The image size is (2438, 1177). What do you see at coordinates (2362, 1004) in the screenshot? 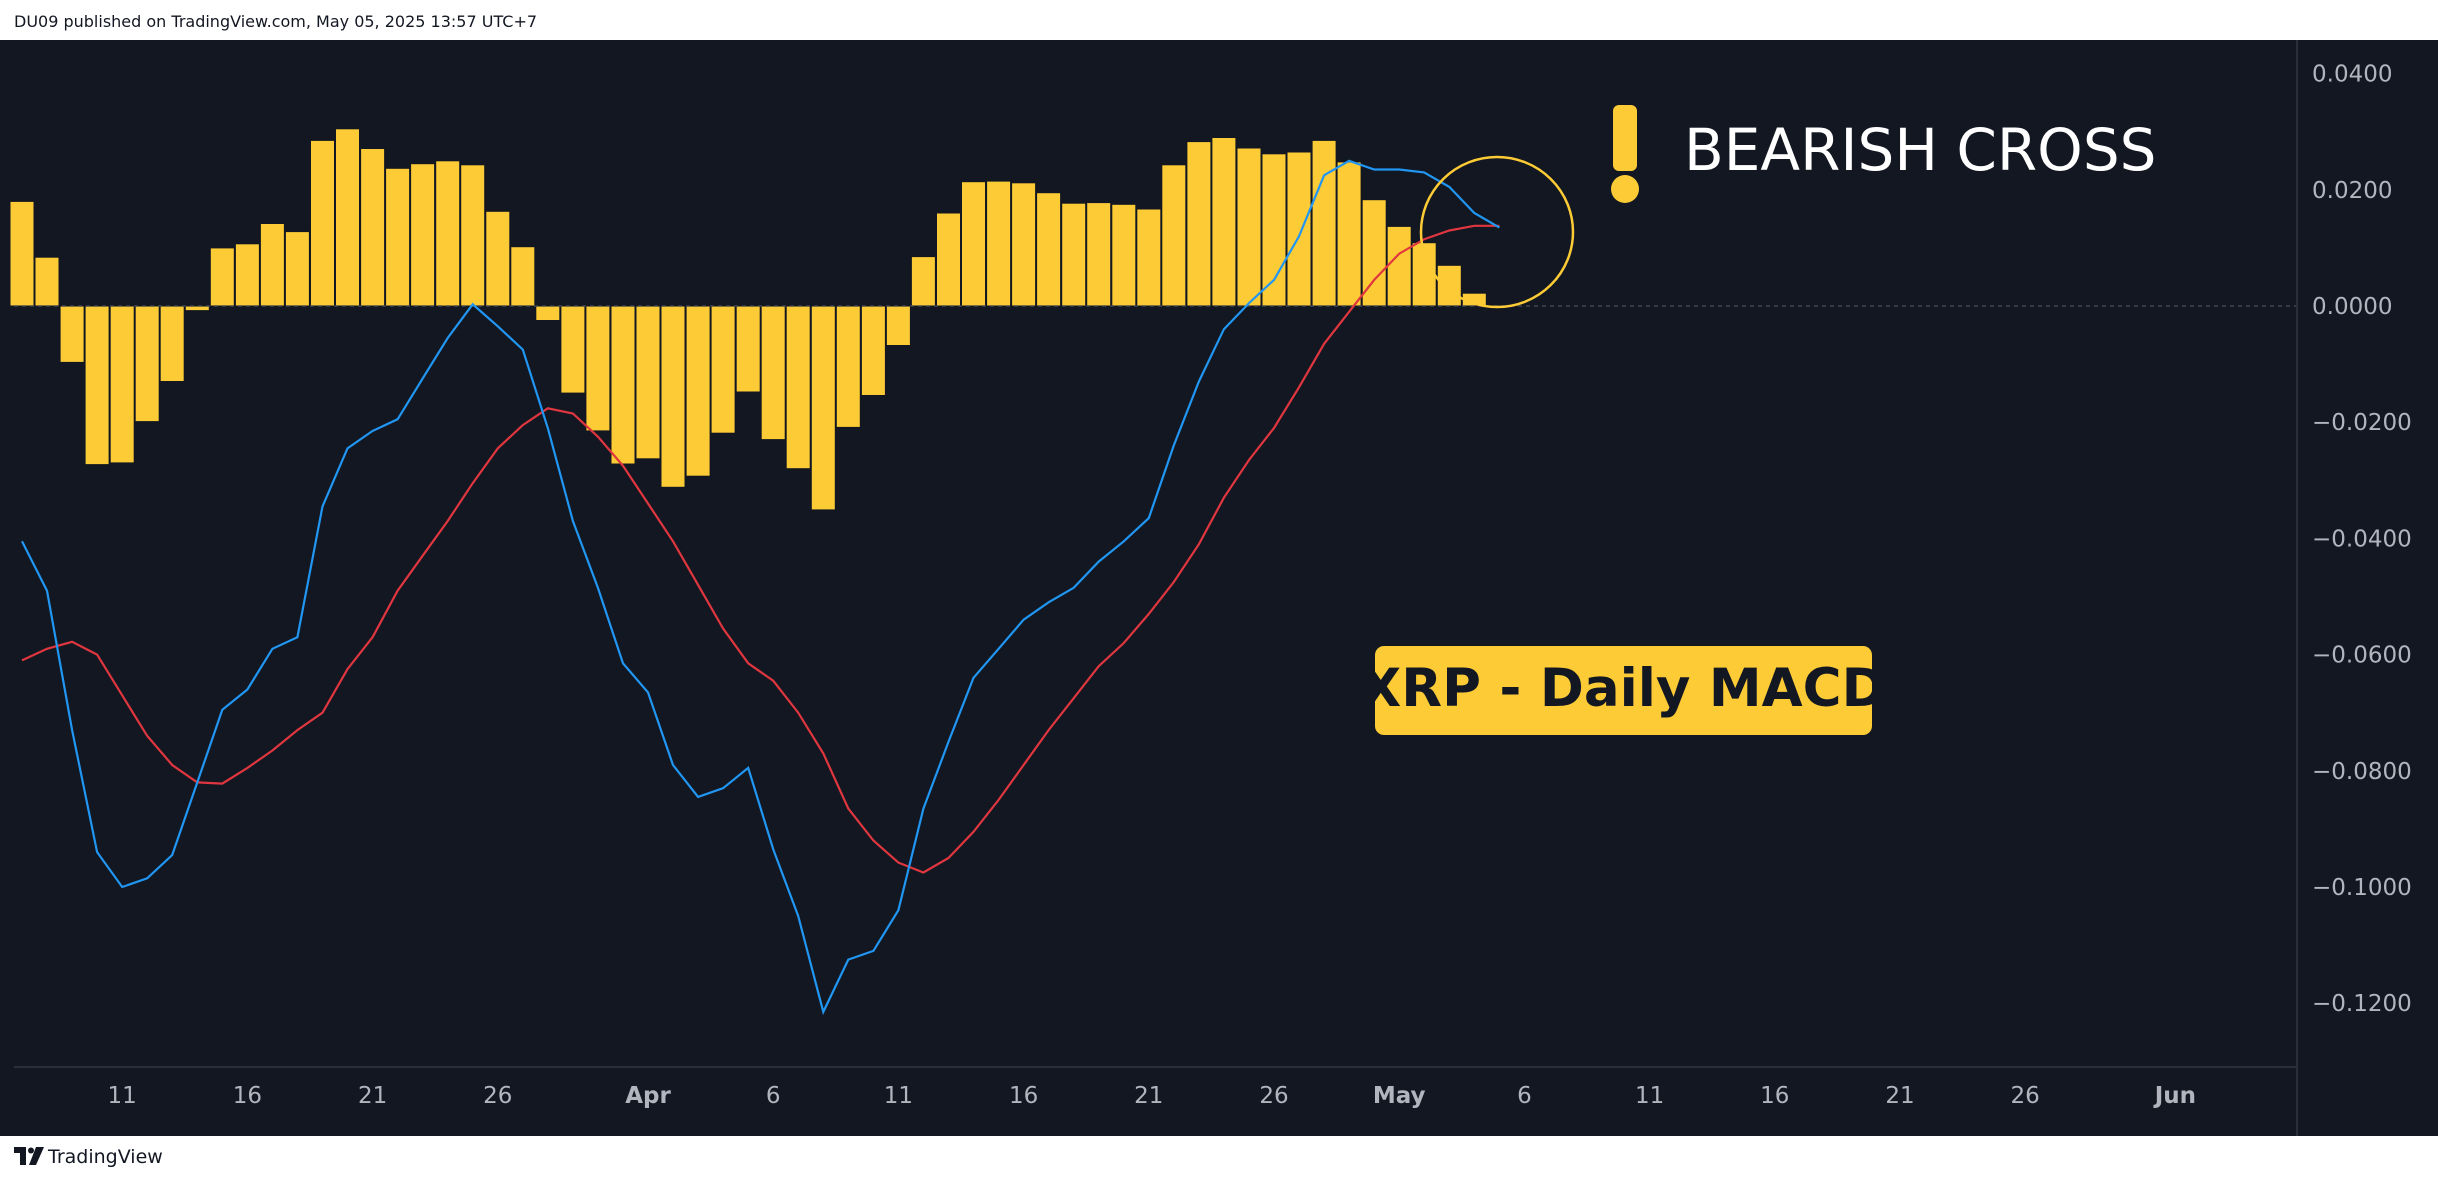
I see `y-tick-label: −0.1200` at bounding box center [2362, 1004].